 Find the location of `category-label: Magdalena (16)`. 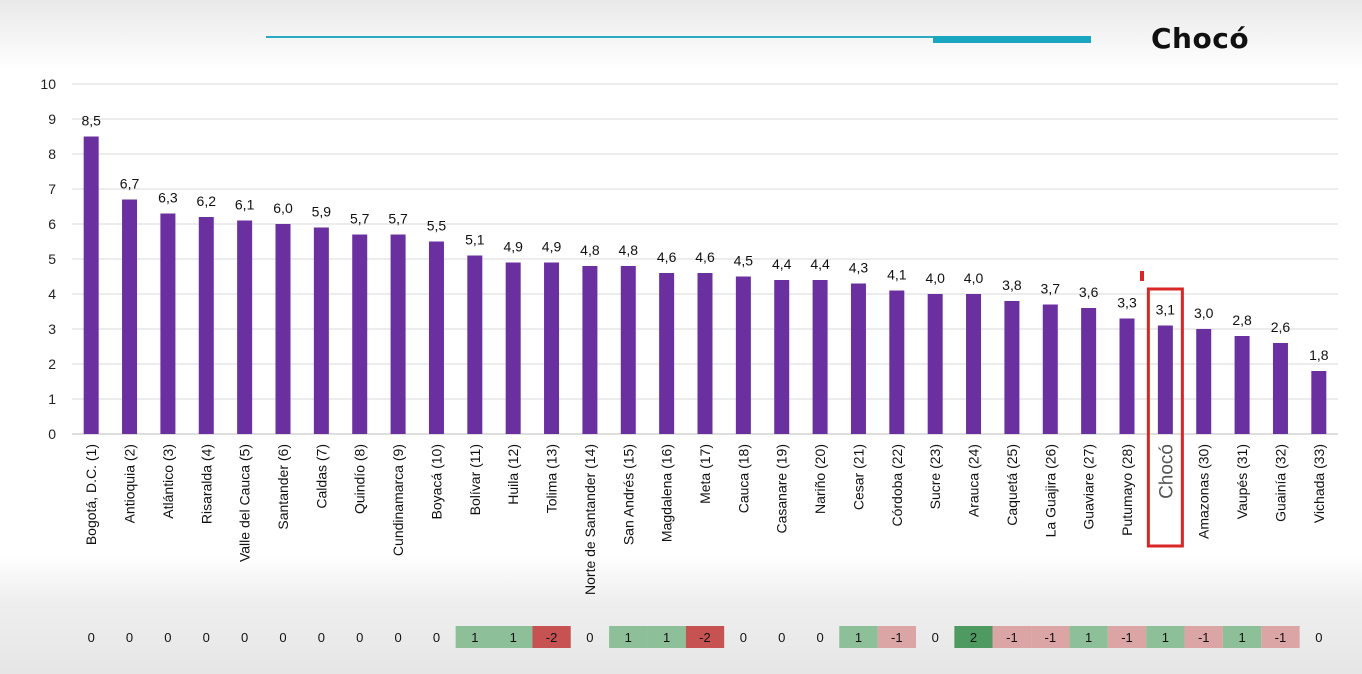

category-label: Magdalena (16) is located at coordinates (667, 493).